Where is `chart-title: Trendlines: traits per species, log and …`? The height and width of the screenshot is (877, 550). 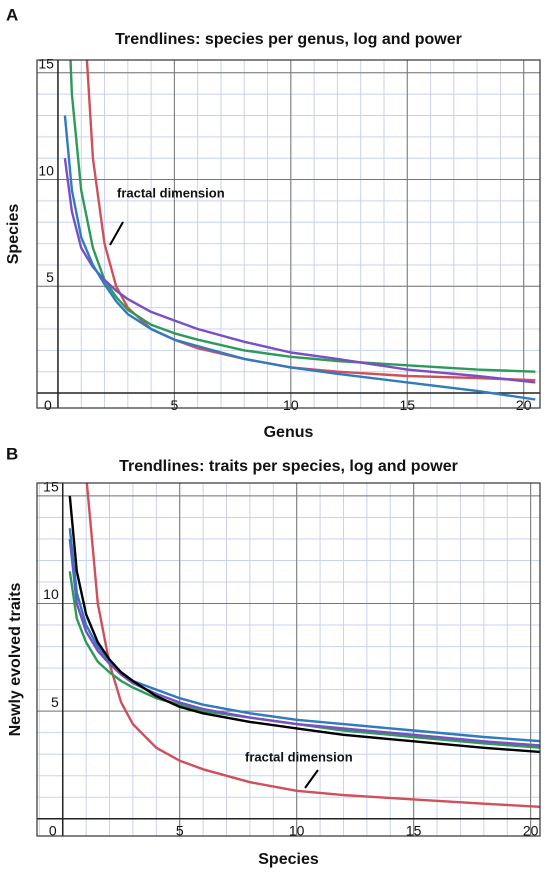
chart-title: Trendlines: traits per species, log and … is located at coordinates (288, 466).